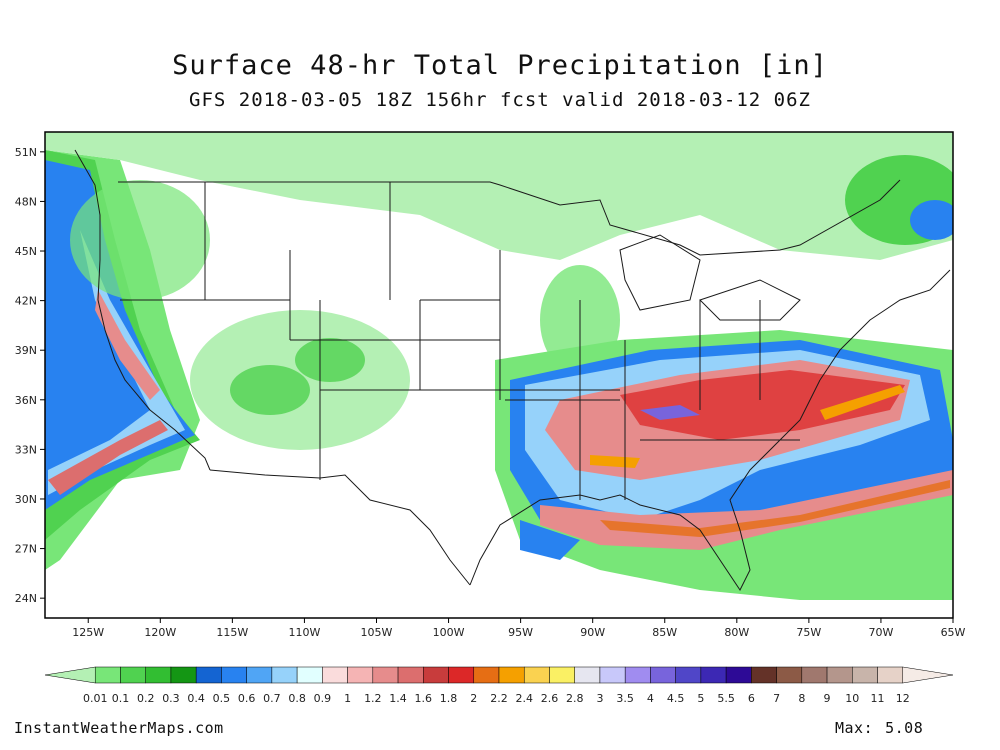  Describe the element at coordinates (297, 698) in the screenshot. I see `colorbar-label: 0.8` at that location.